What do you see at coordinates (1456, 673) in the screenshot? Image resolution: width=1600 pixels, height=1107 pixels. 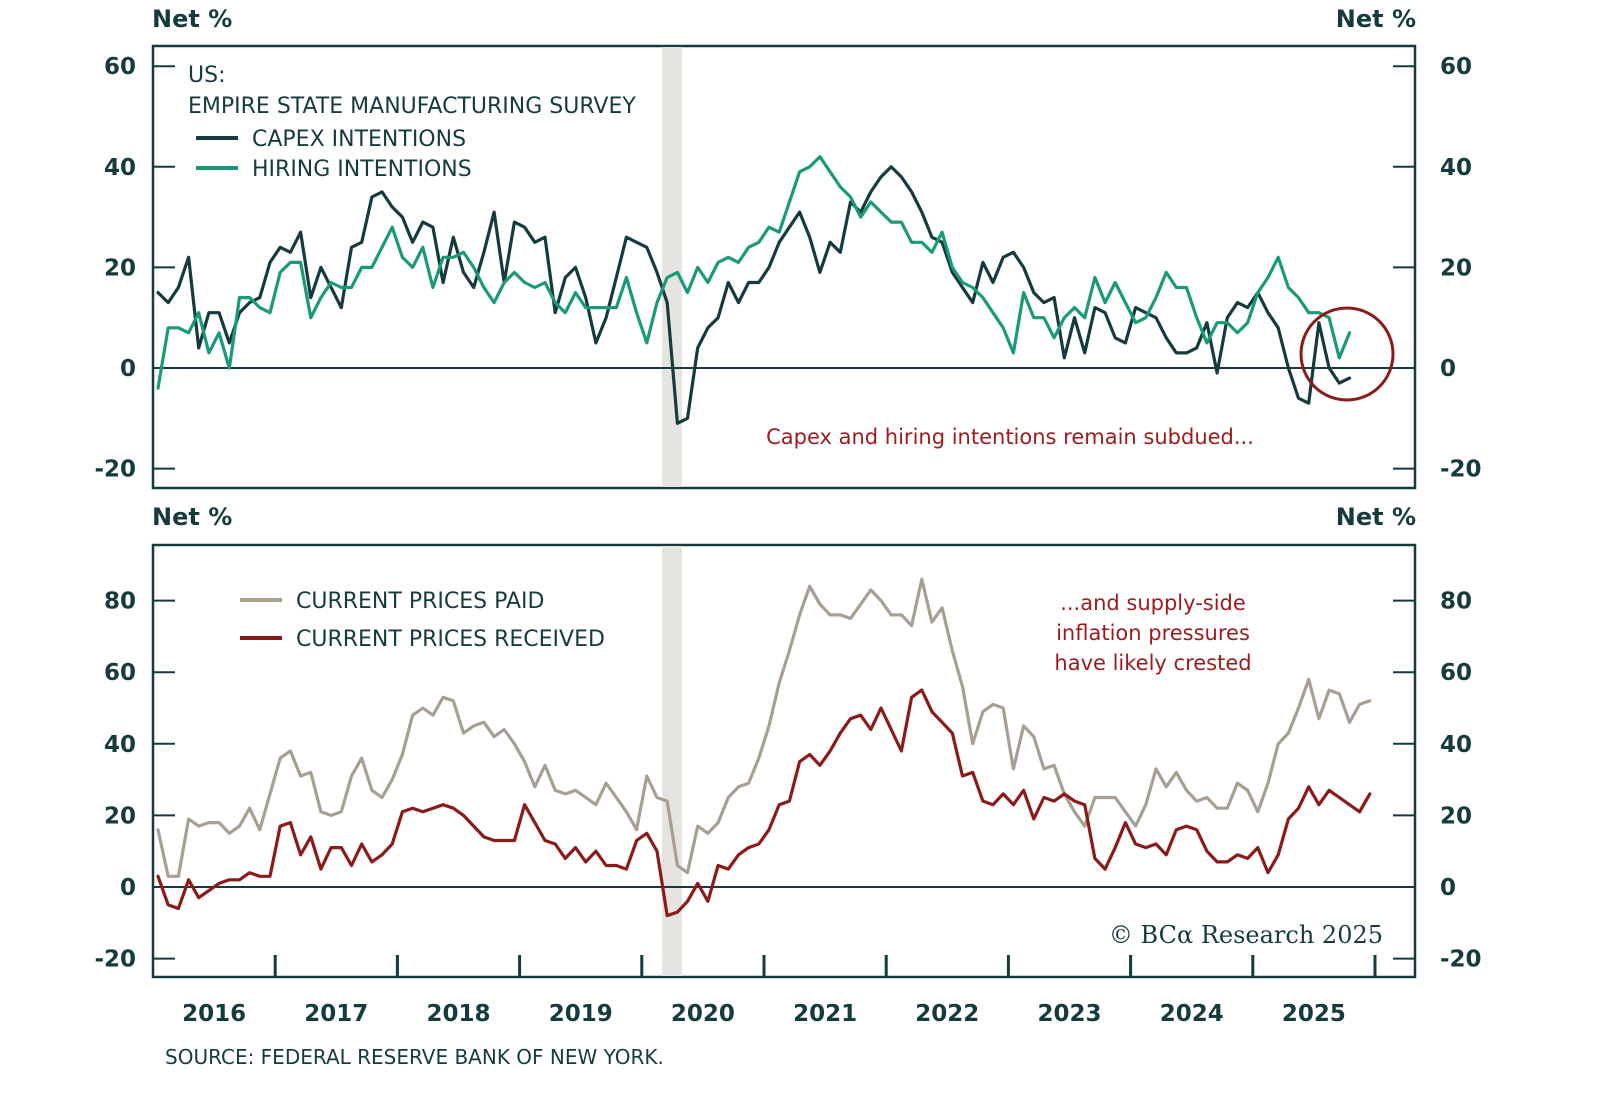 I see `bottom-right-tick-label: 60` at bounding box center [1456, 673].